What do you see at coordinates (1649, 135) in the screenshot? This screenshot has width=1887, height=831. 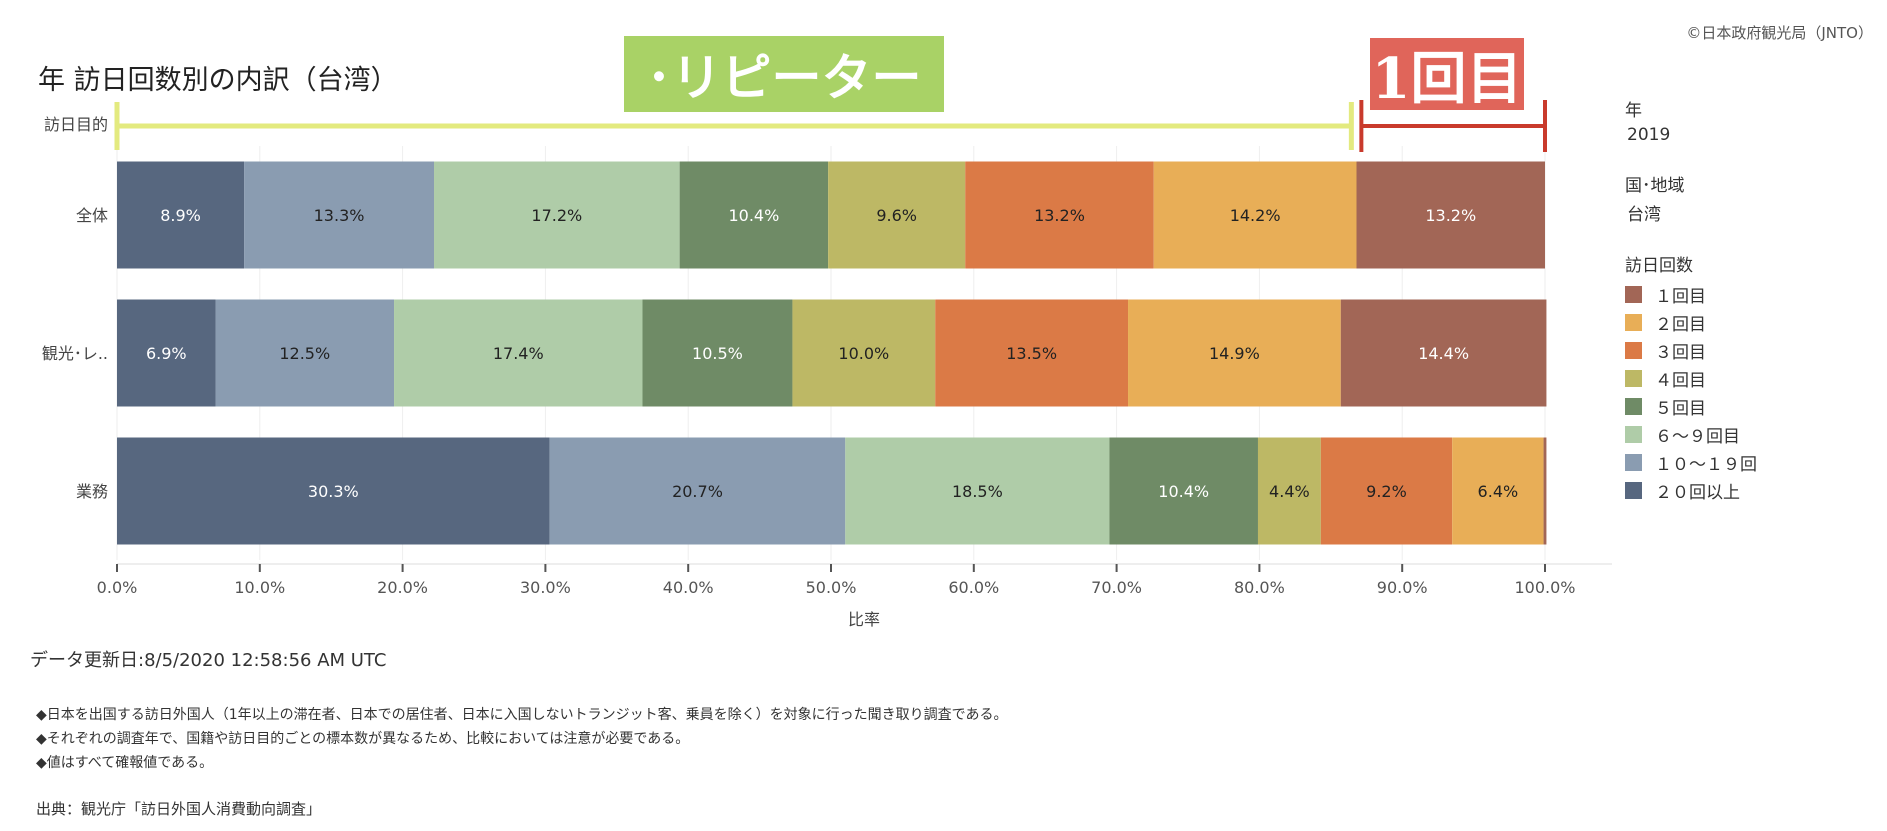 I see `year-filter-value: 2019` at bounding box center [1649, 135].